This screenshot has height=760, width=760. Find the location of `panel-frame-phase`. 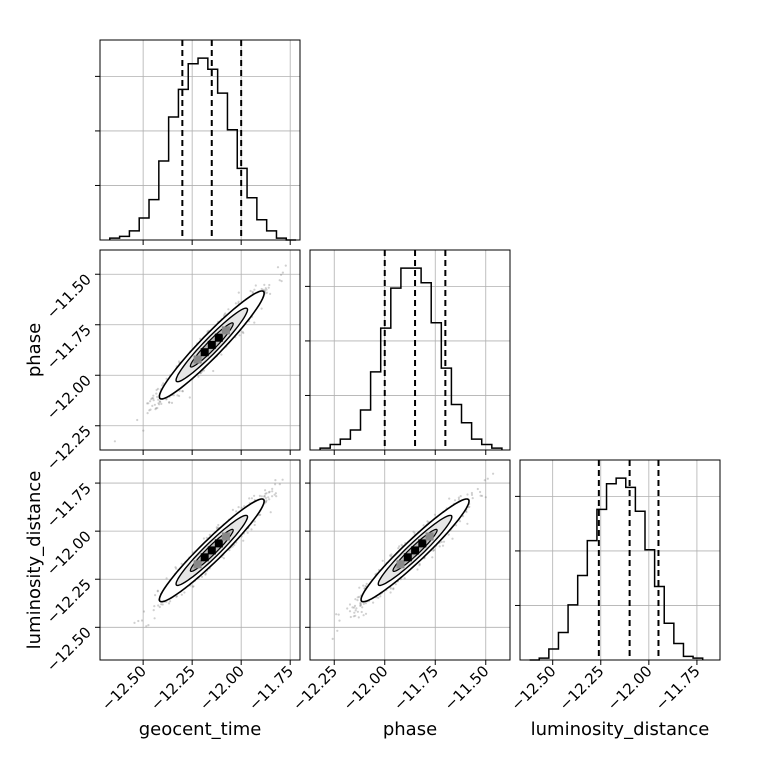

panel-frame-phase is located at coordinates (410, 350).